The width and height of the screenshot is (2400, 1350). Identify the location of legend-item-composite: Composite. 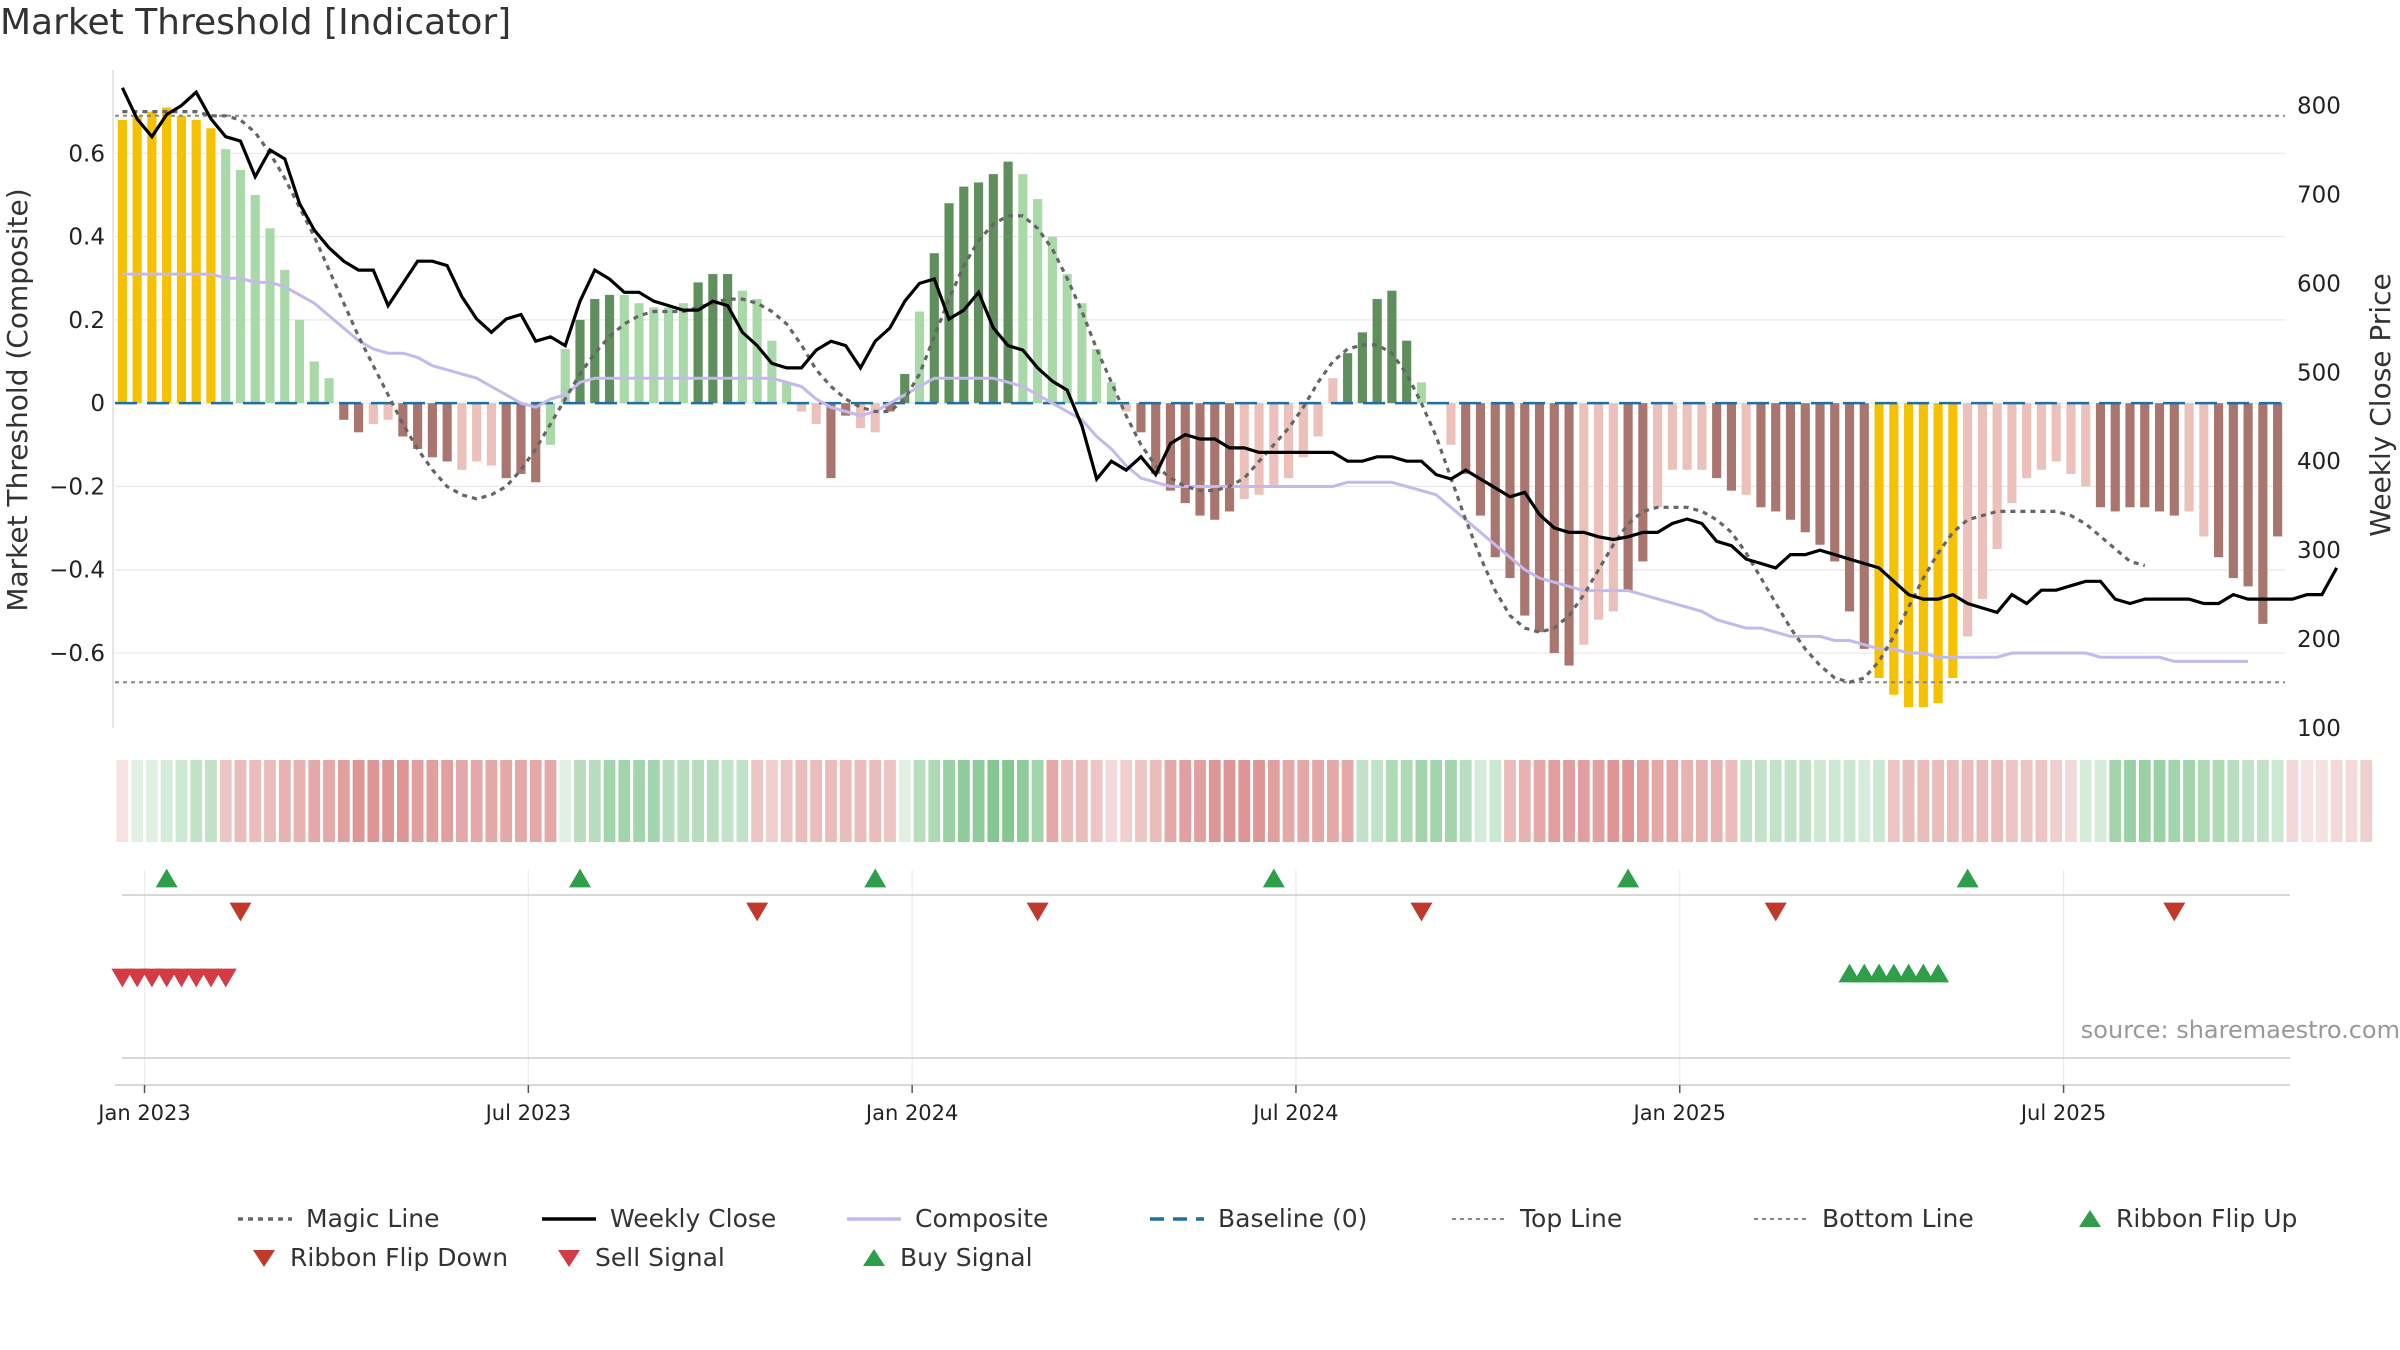
(946, 1218).